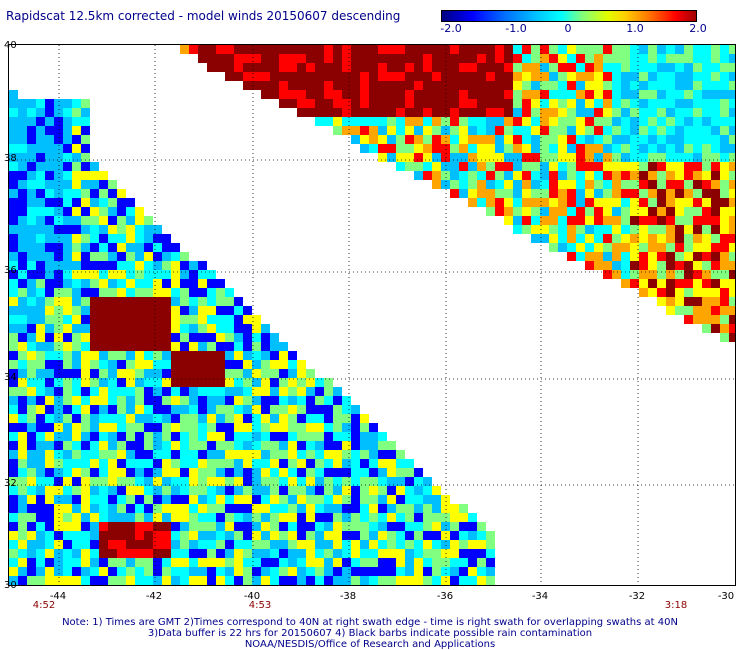 The height and width of the screenshot is (650, 740). What do you see at coordinates (726, 596) in the screenshot?
I see `lon-label-30: -30` at bounding box center [726, 596].